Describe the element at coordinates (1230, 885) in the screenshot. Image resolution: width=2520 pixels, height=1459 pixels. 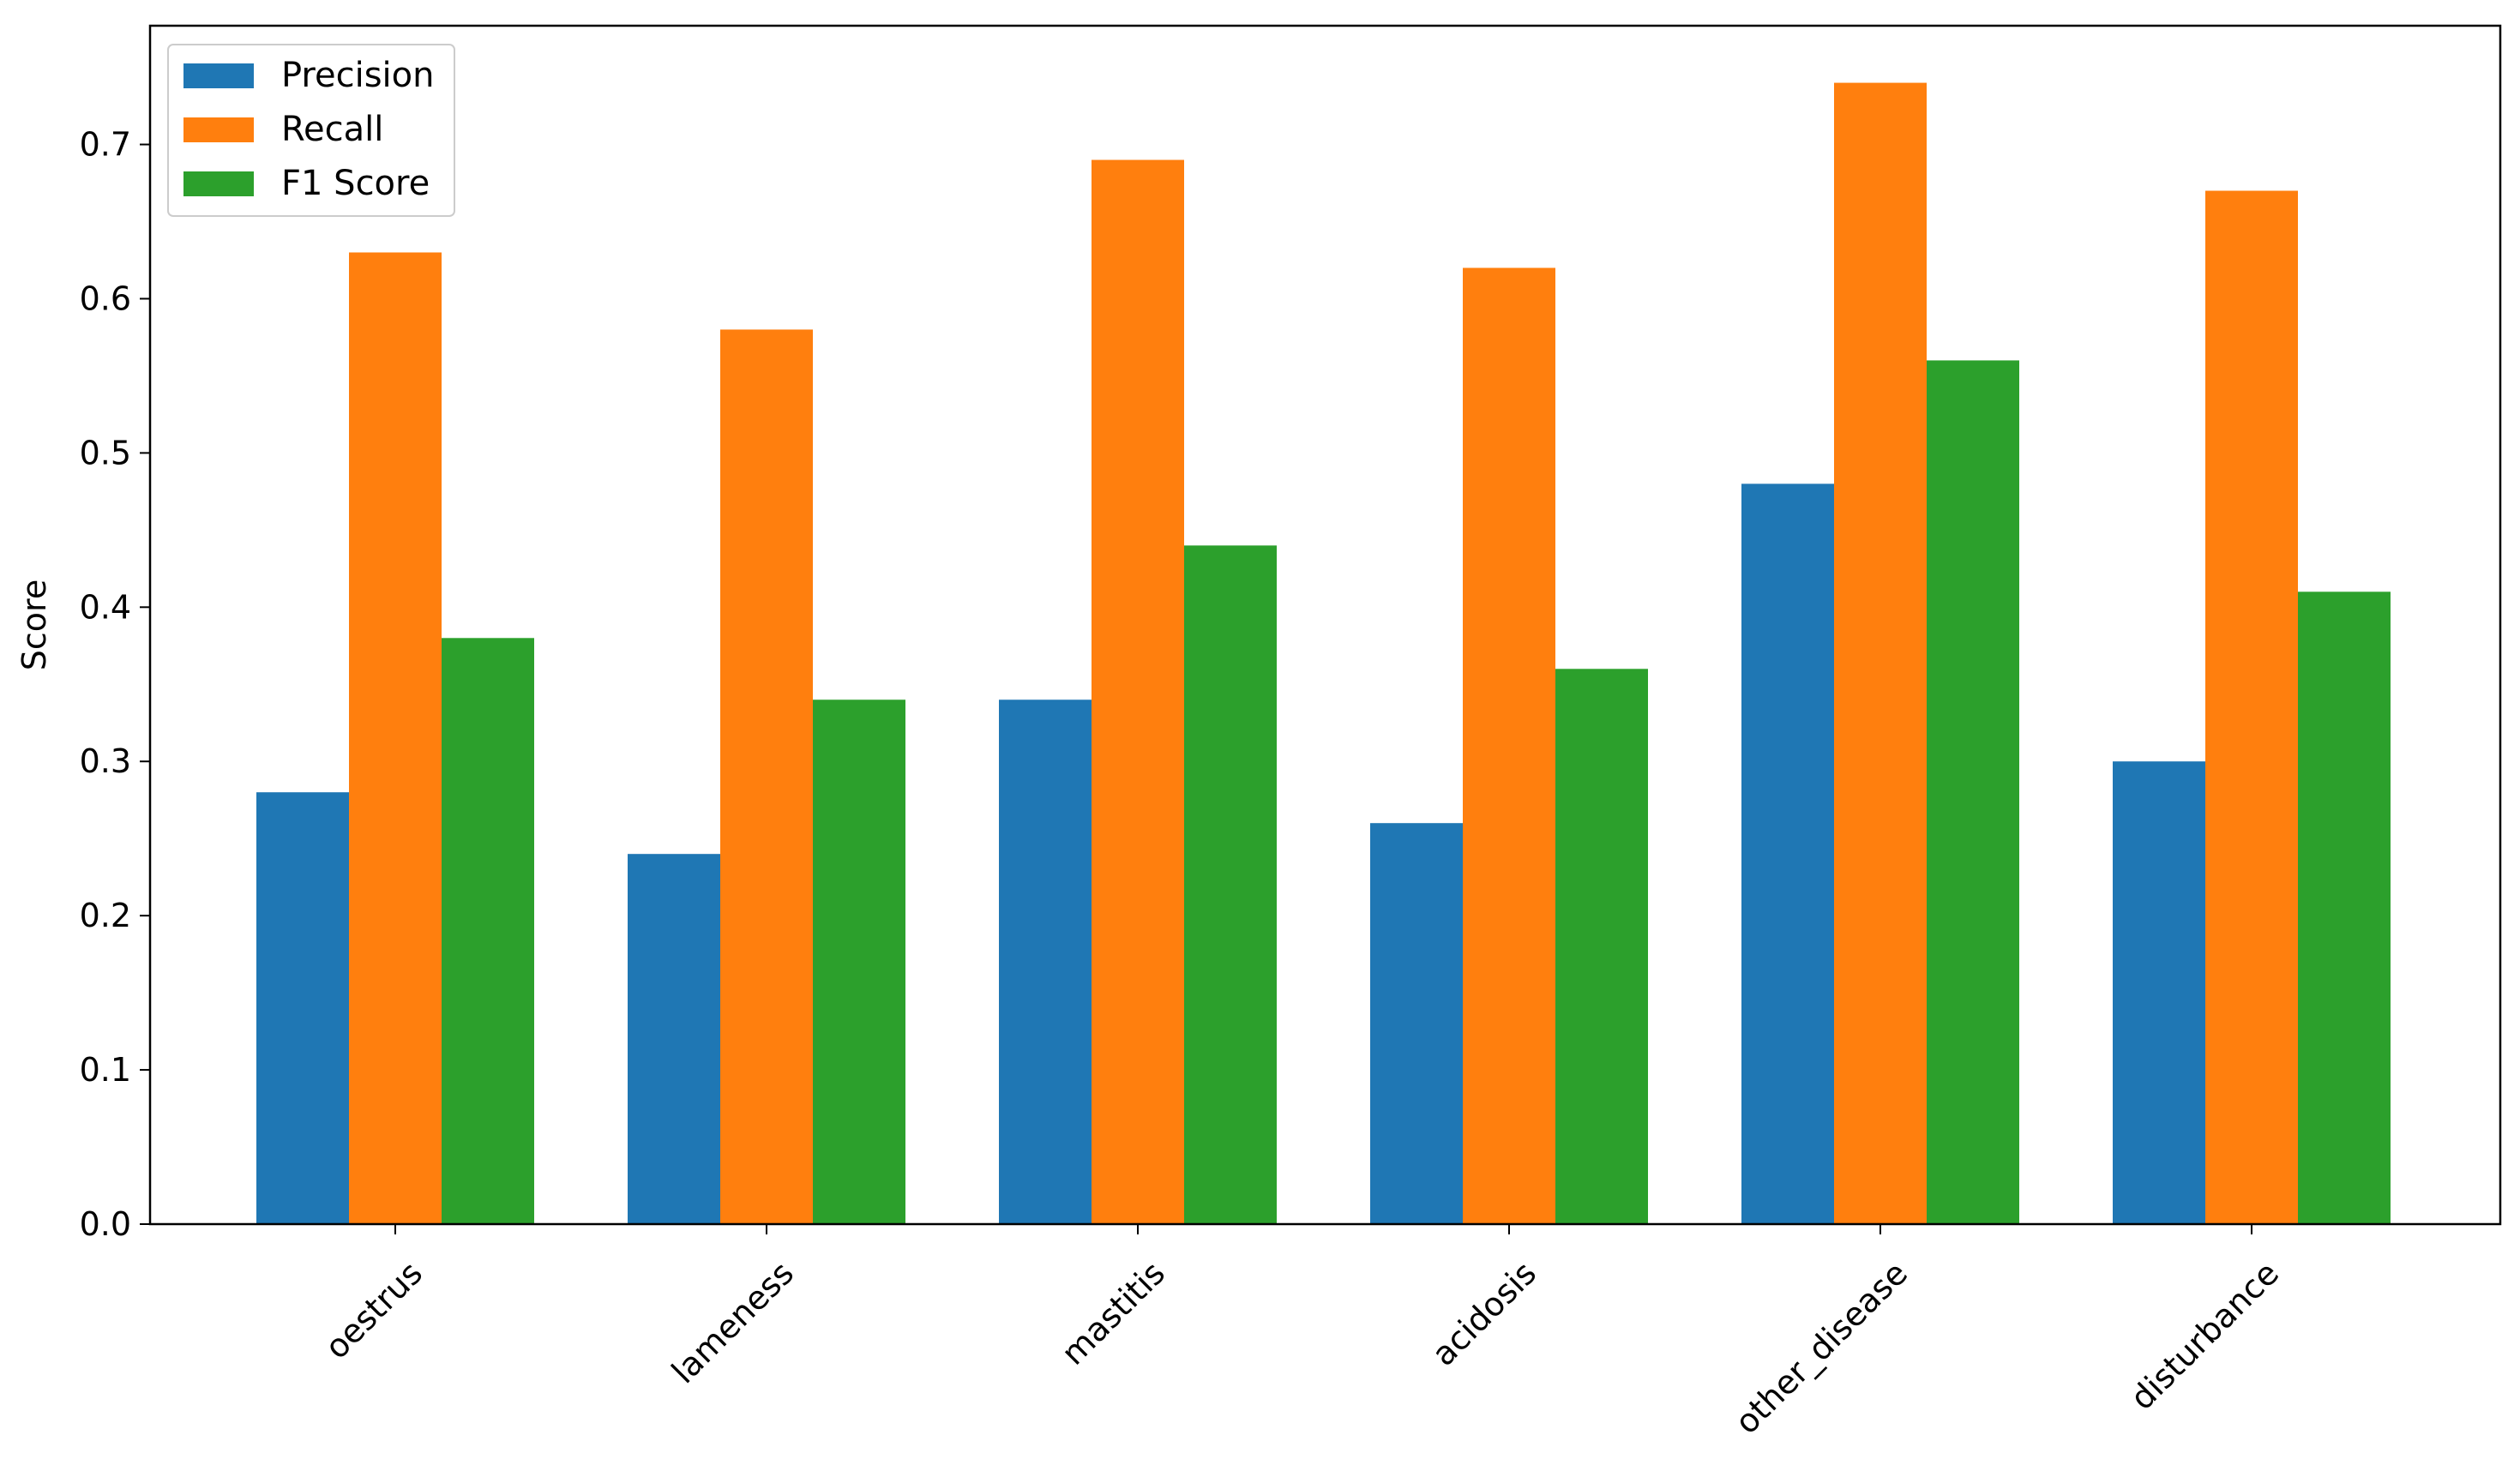
I see `bar-f1-score-mastitis` at that location.